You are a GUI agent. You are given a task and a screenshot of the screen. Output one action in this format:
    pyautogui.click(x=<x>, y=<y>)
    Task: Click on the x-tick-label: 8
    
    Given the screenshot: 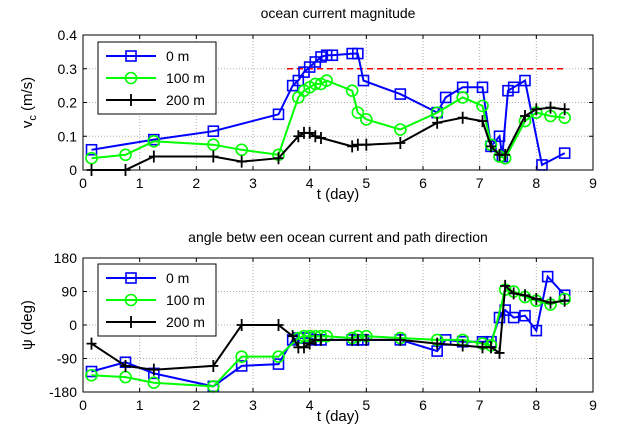 What is the action you would take?
    pyautogui.click(x=536, y=183)
    